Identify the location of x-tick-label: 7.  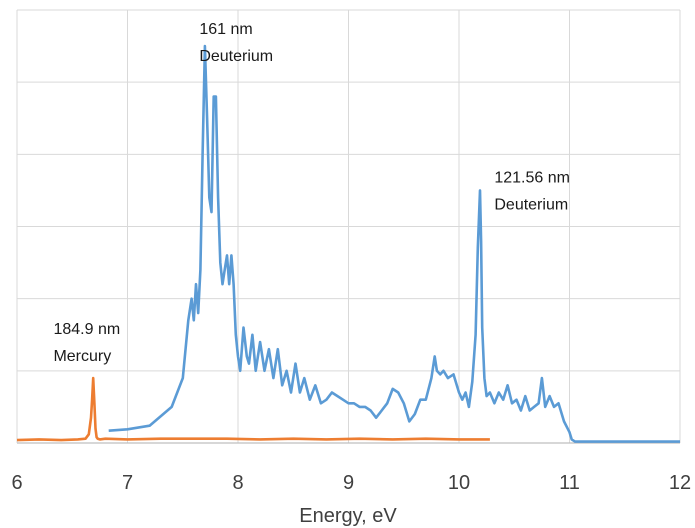
(127, 483).